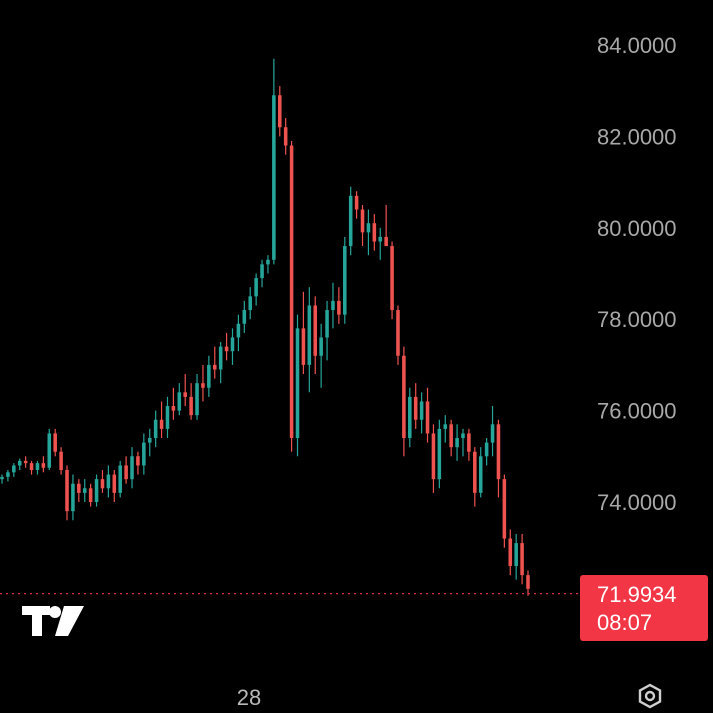 The width and height of the screenshot is (713, 713). What do you see at coordinates (637, 411) in the screenshot?
I see `price-axis-tick-label: 76.0000` at bounding box center [637, 411].